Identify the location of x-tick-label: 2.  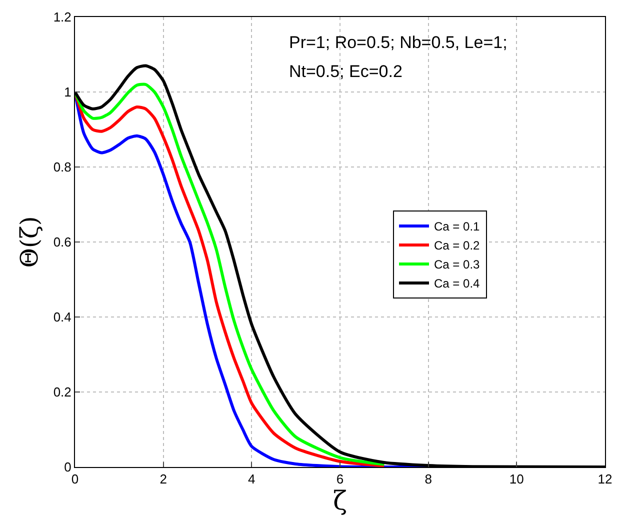
(163, 479).